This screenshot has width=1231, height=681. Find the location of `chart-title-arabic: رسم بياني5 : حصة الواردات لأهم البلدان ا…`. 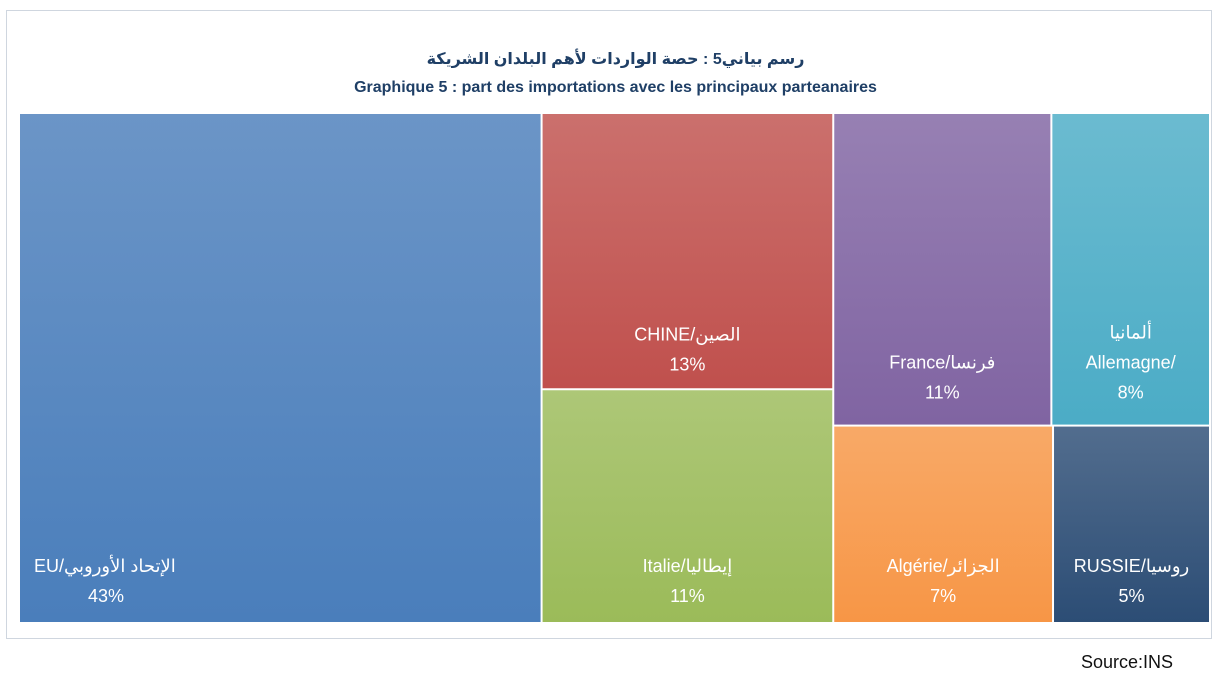

chart-title-arabic: رسم بياني5 : حصة الواردات لأهم البلدان ا… is located at coordinates (615, 59).